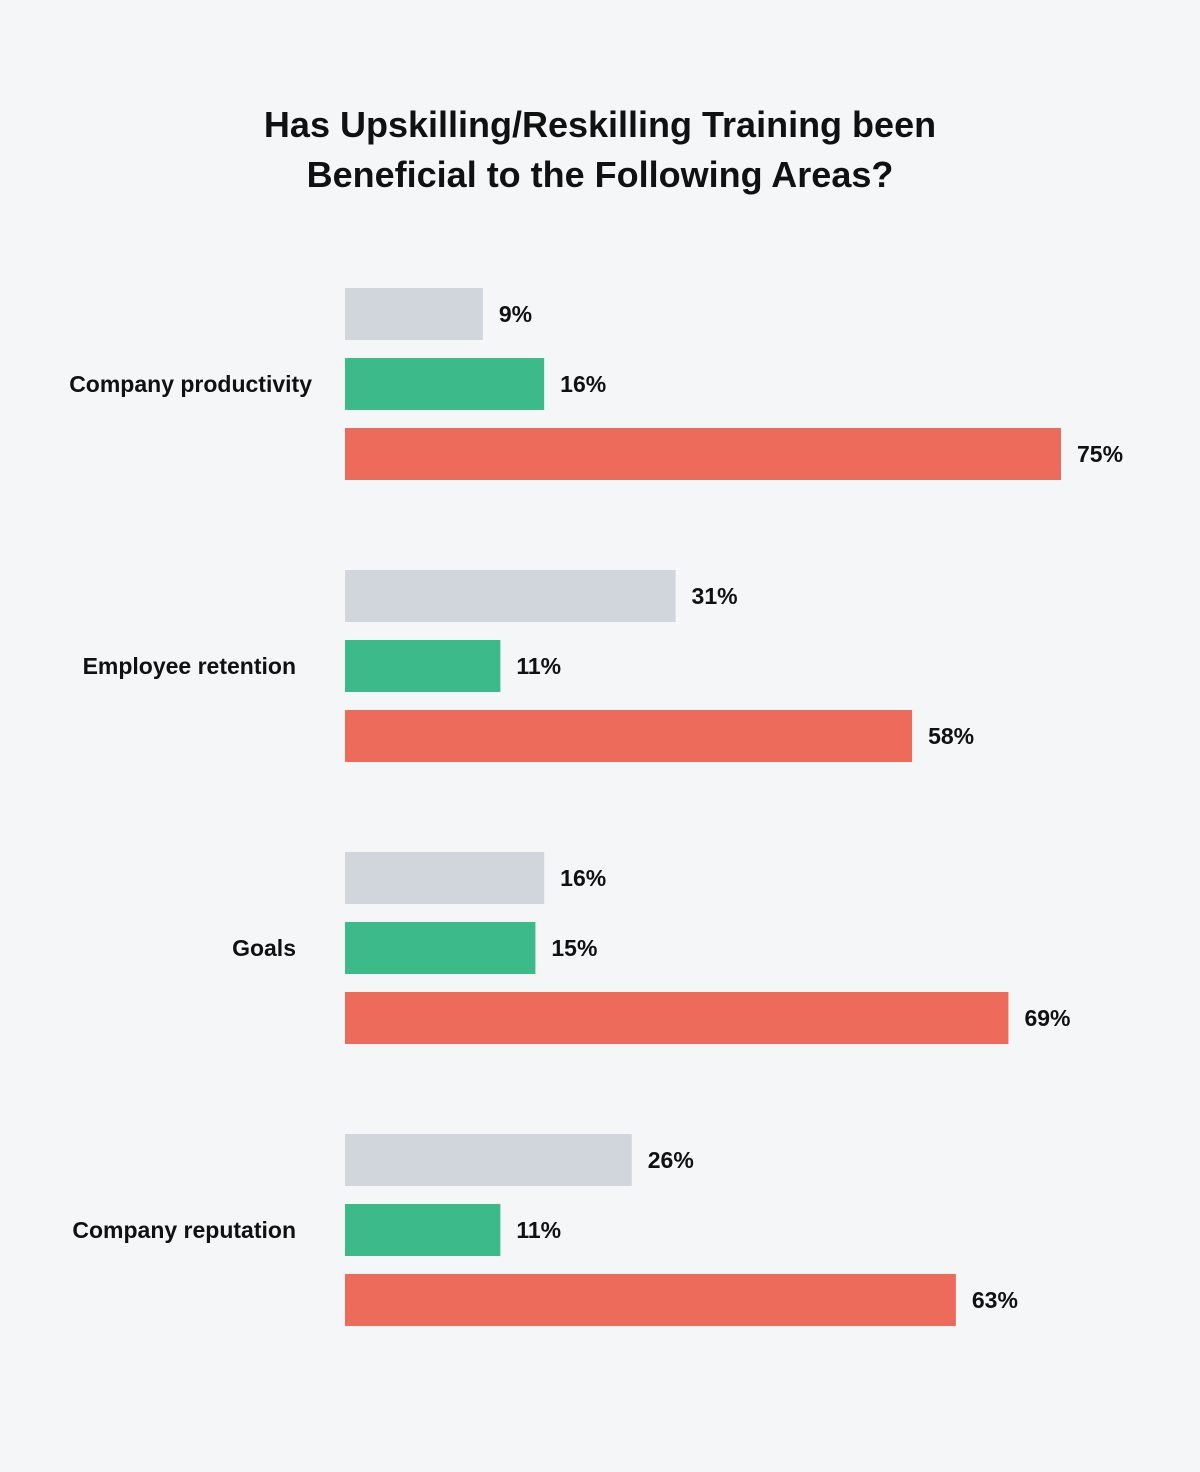 The width and height of the screenshot is (1200, 1472). What do you see at coordinates (190, 384) in the screenshot?
I see `category-label: Company productivity` at bounding box center [190, 384].